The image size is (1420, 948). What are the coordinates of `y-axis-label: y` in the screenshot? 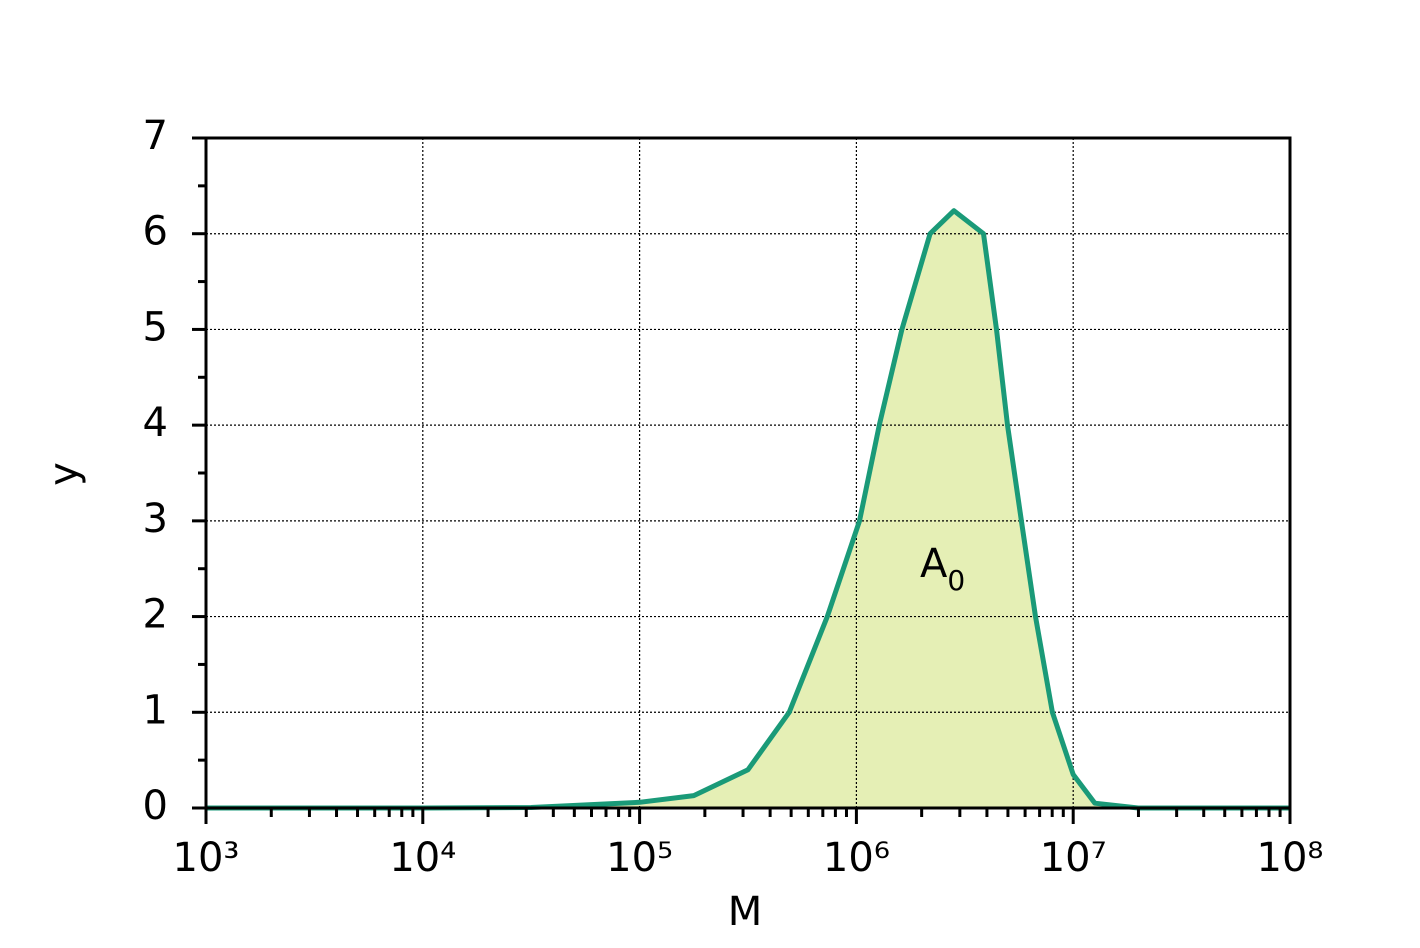 It's located at (64, 474).